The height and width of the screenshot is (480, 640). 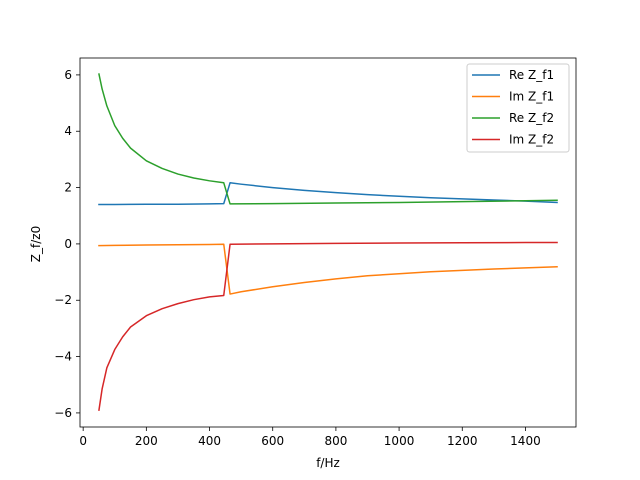 I want to click on x-axis-label: f/Hz, so click(x=328, y=463).